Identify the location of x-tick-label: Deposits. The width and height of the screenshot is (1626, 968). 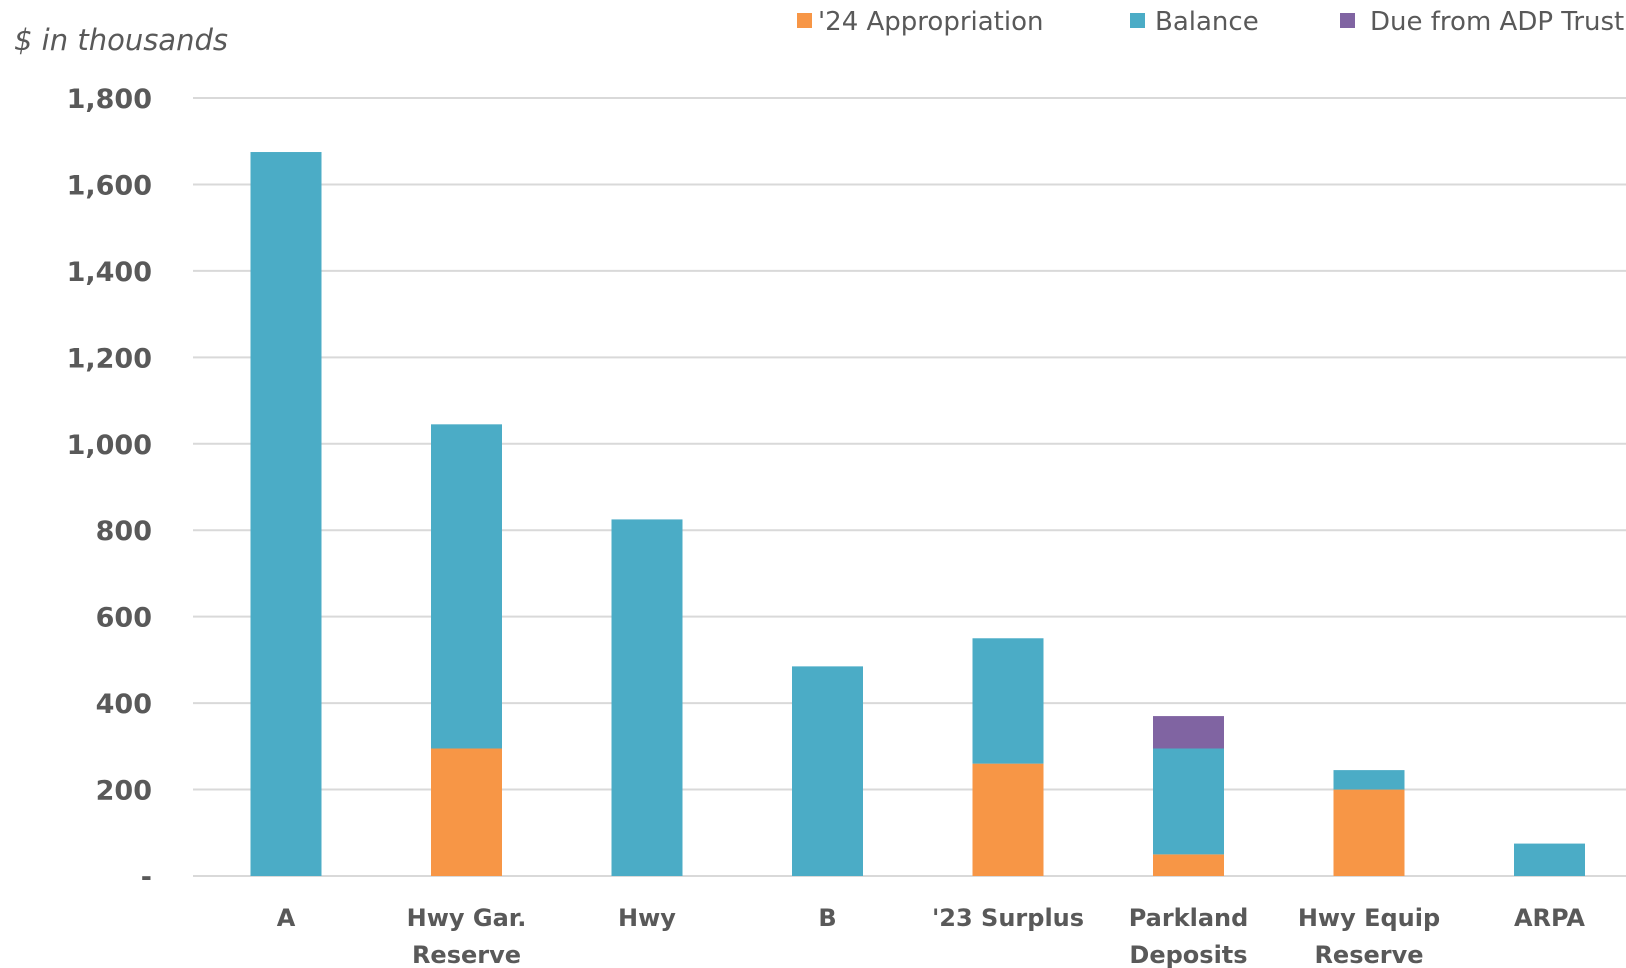
(1188, 954).